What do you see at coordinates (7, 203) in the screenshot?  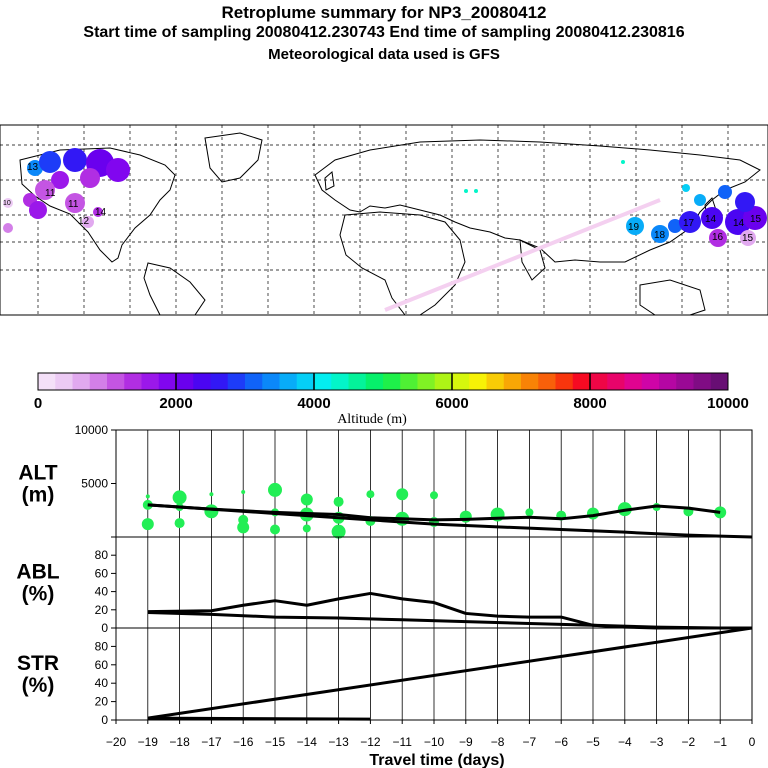 I see `svg-text: 10` at bounding box center [7, 203].